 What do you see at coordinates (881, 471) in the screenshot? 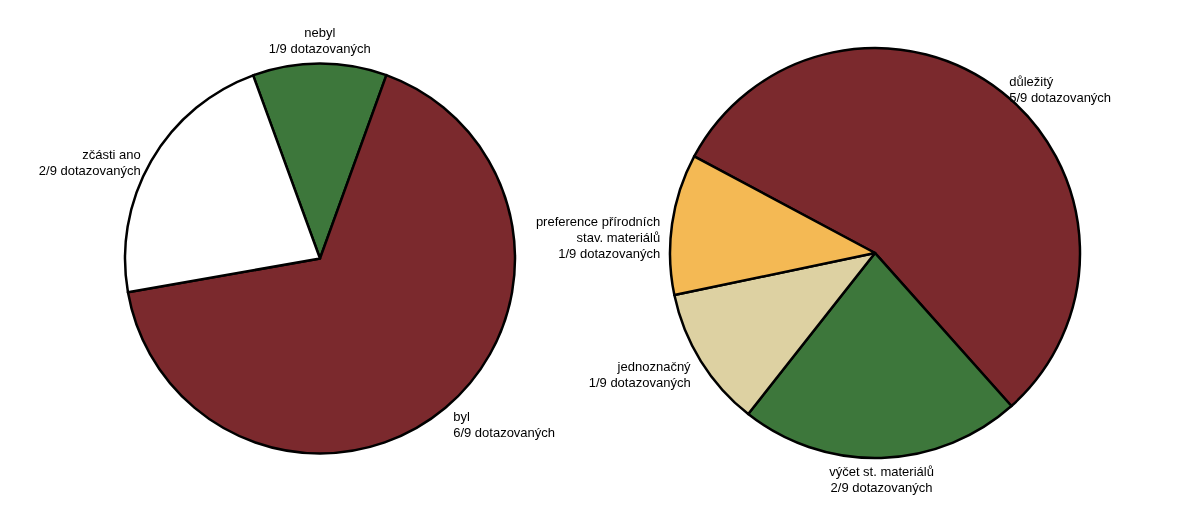
I see `slice-label: výčet st. materiálů` at bounding box center [881, 471].